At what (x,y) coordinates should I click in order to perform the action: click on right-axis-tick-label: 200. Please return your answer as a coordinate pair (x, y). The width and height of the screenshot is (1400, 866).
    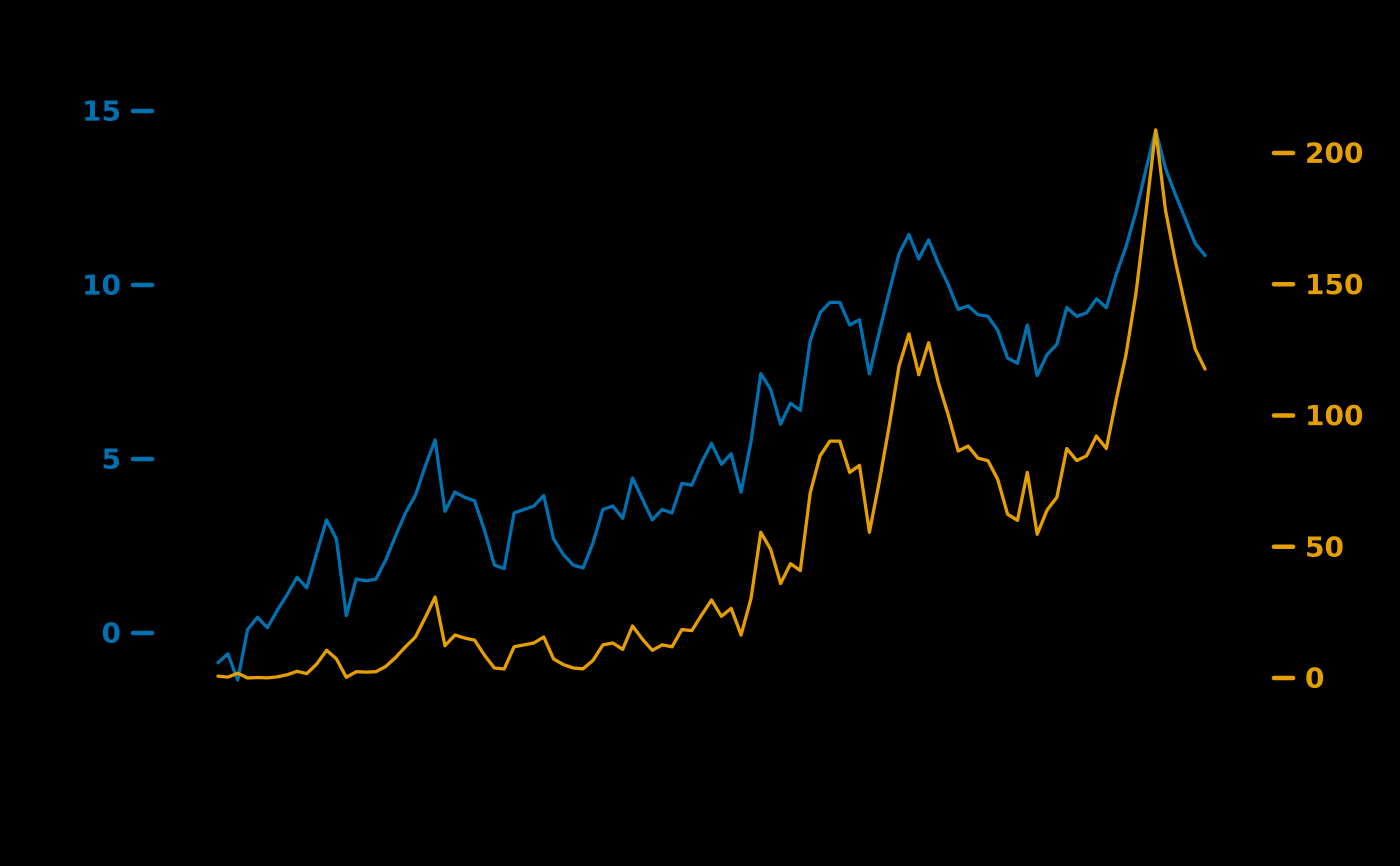
    Looking at the image, I should click on (1334, 153).